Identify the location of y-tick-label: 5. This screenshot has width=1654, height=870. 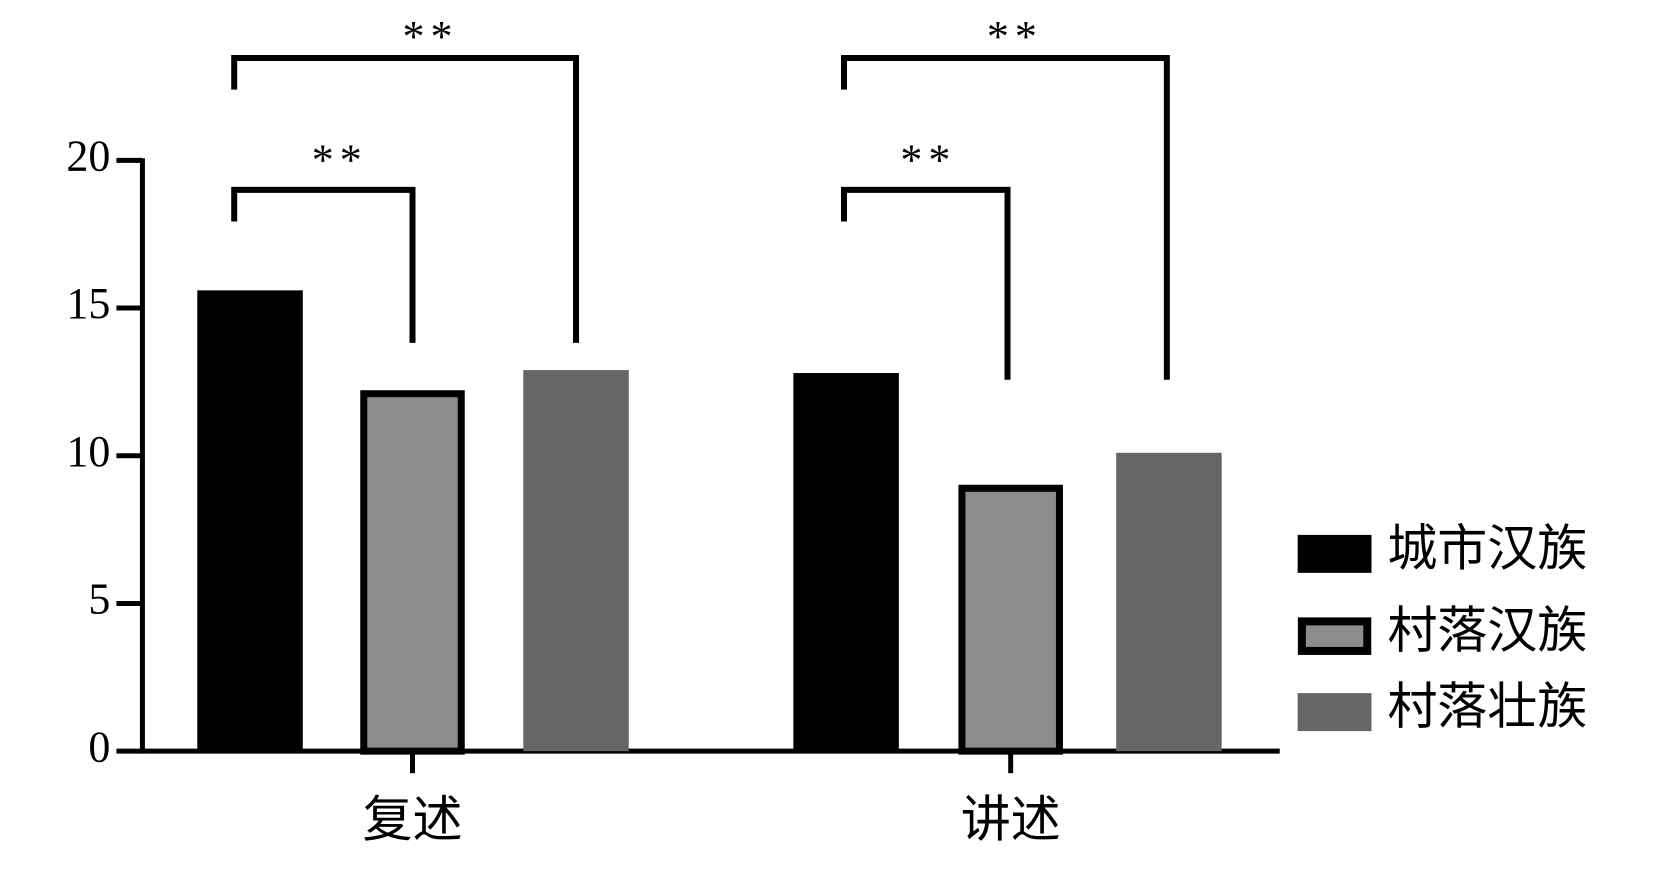
(99, 599).